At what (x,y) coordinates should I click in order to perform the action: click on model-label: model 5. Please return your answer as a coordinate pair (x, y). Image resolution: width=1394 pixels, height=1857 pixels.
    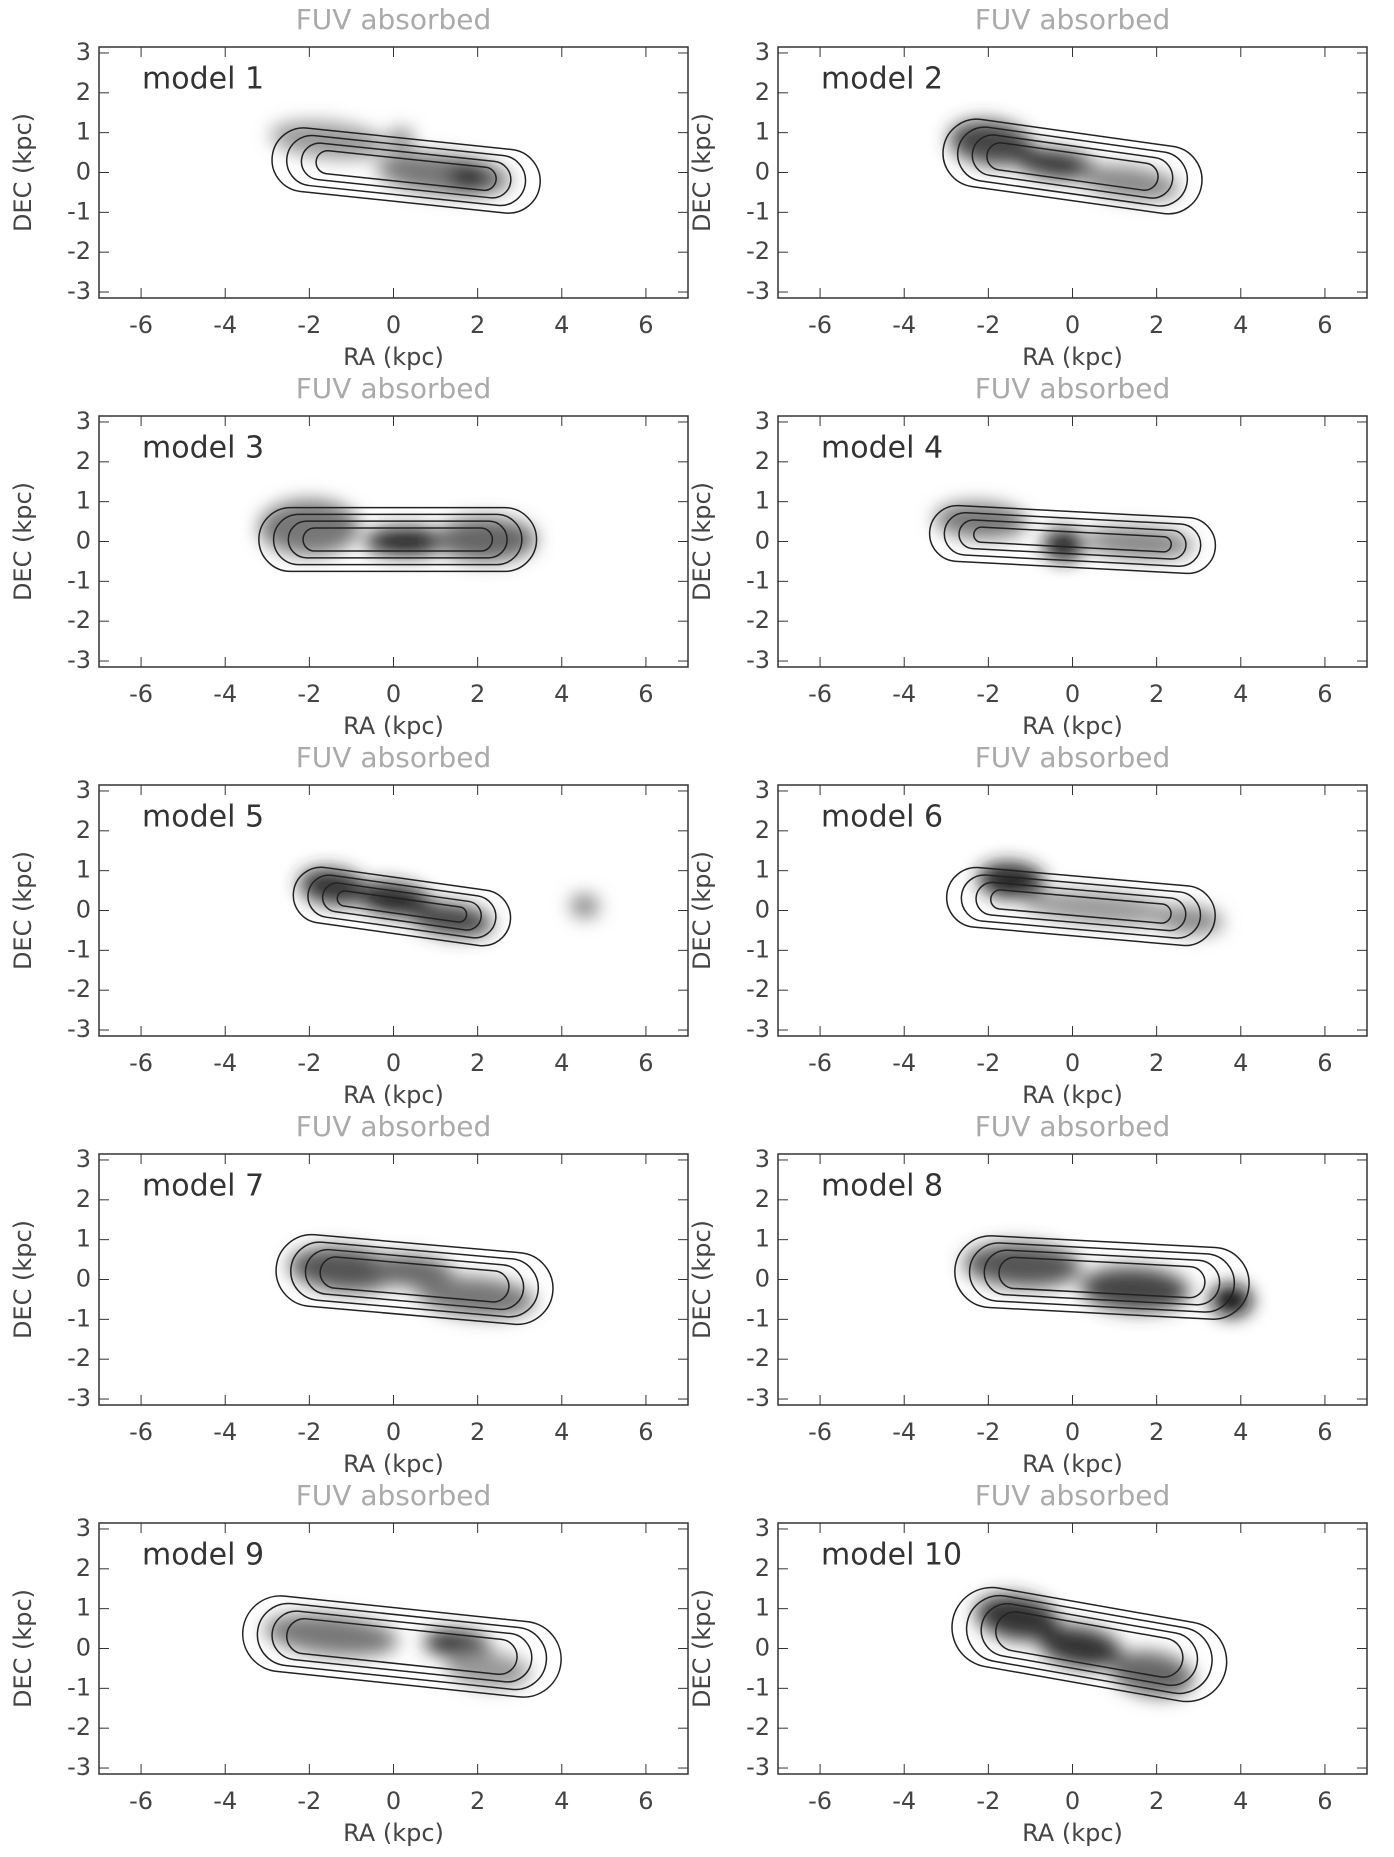
    Looking at the image, I should click on (203, 817).